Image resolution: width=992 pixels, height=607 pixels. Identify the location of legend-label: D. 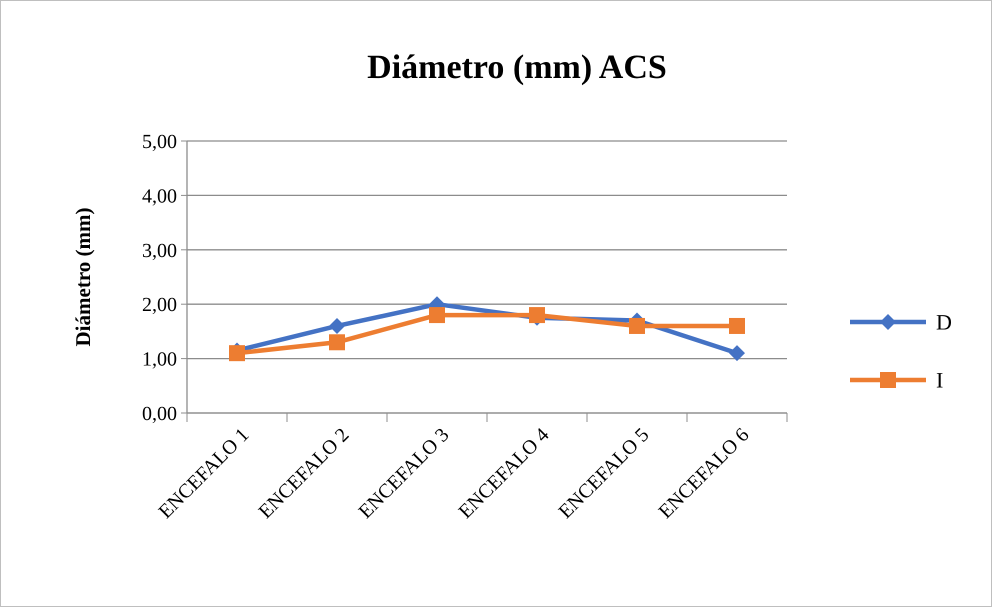
(944, 322).